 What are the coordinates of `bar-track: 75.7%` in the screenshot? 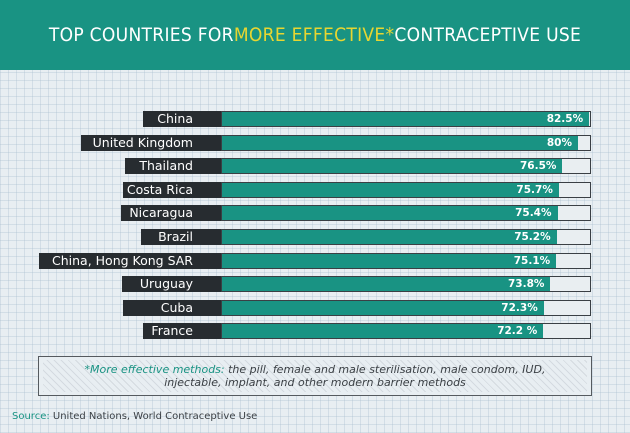 It's located at (406, 190).